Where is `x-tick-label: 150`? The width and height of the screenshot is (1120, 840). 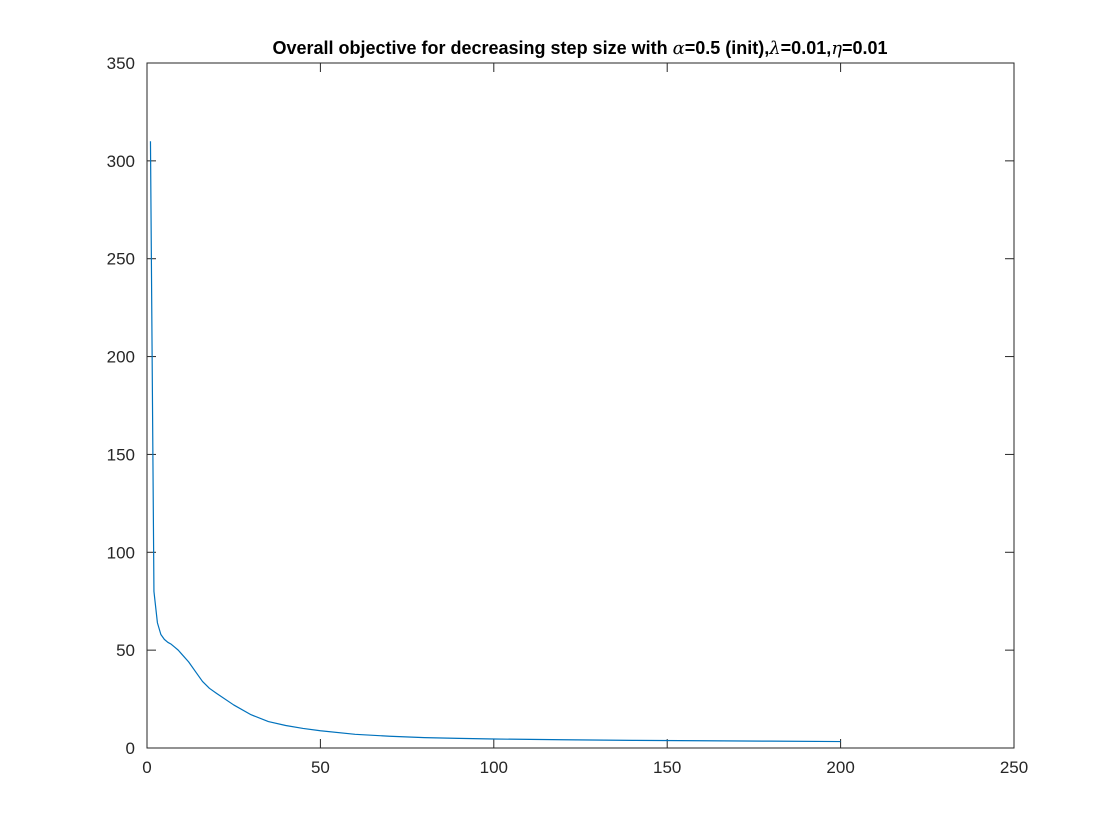 x-tick-label: 150 is located at coordinates (667, 767).